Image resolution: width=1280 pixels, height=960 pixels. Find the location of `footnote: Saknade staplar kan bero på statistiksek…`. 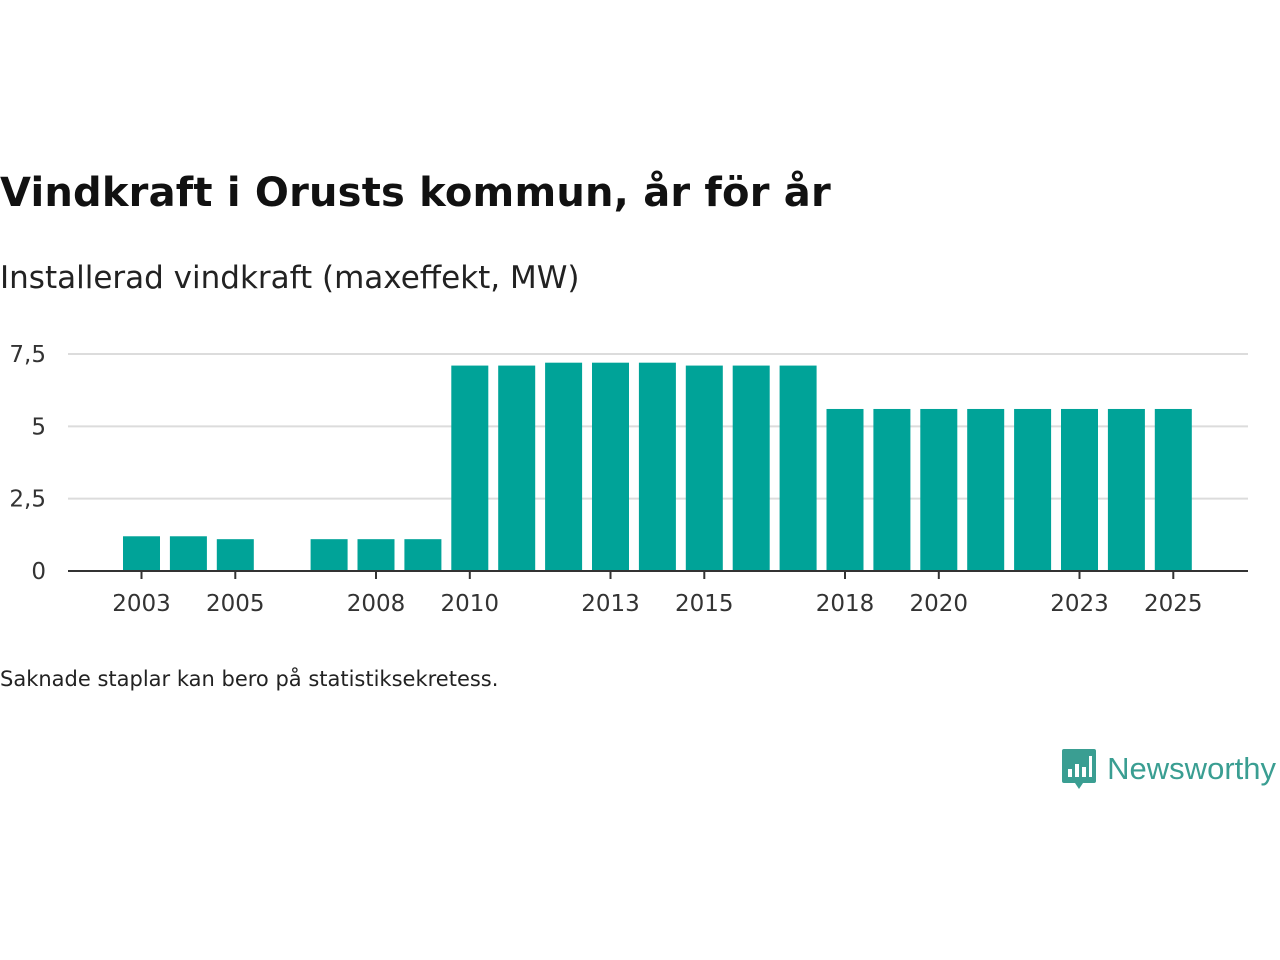

footnote: Saknade staplar kan bero på statistiksek… is located at coordinates (249, 679).